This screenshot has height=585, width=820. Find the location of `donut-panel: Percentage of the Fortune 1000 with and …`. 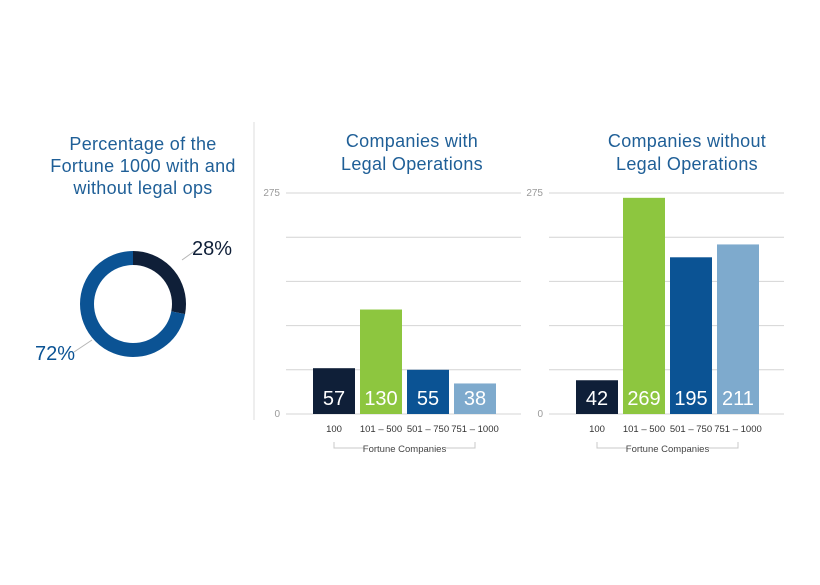

donut-panel: Percentage of the Fortune 1000 with and … is located at coordinates (135, 249).